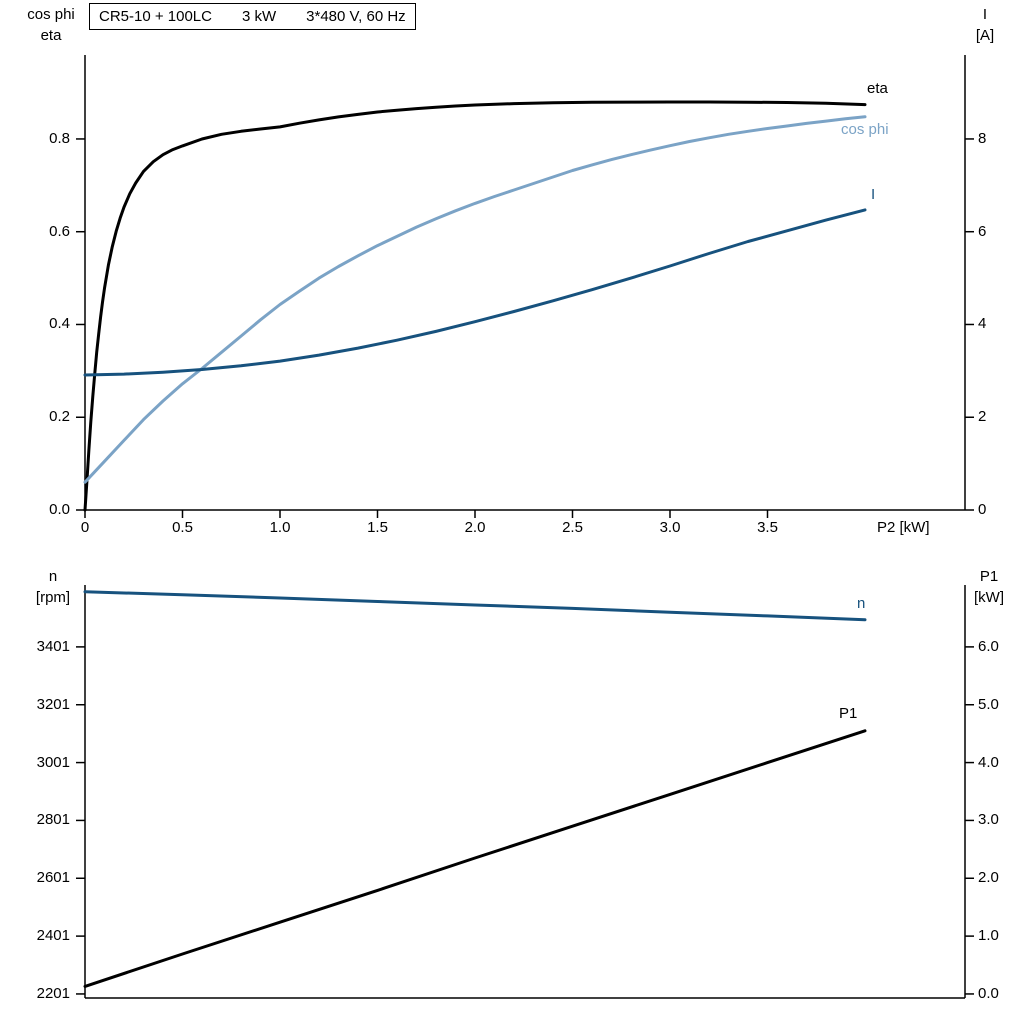 The width and height of the screenshot is (1024, 1024). What do you see at coordinates (989, 597) in the screenshot?
I see `axis-title-p1-unit: [kW]` at bounding box center [989, 597].